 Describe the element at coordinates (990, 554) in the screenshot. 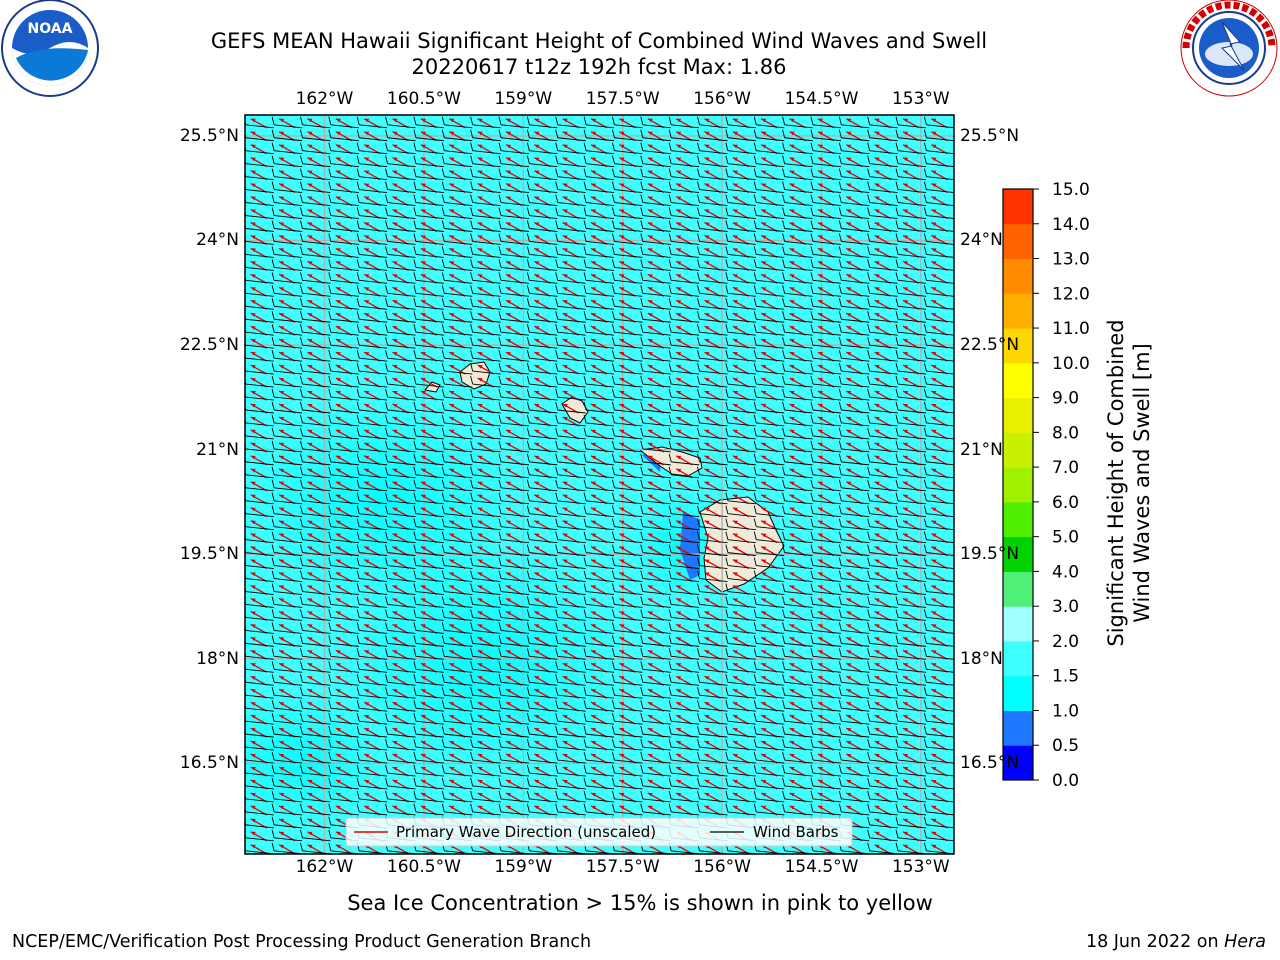

I see `lat-tick-label-right: 19.5°N` at that location.